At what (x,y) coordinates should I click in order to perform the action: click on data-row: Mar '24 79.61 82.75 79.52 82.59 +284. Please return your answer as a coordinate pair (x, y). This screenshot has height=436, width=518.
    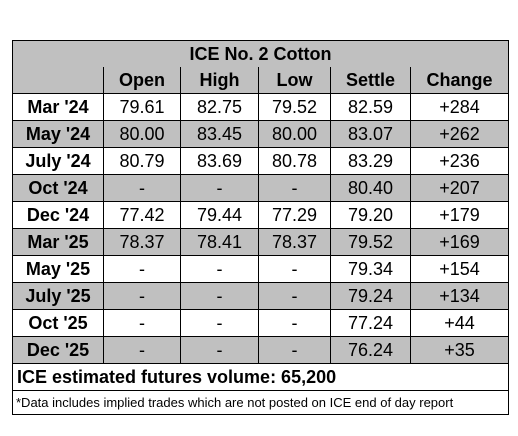
    Looking at the image, I should click on (261, 107).